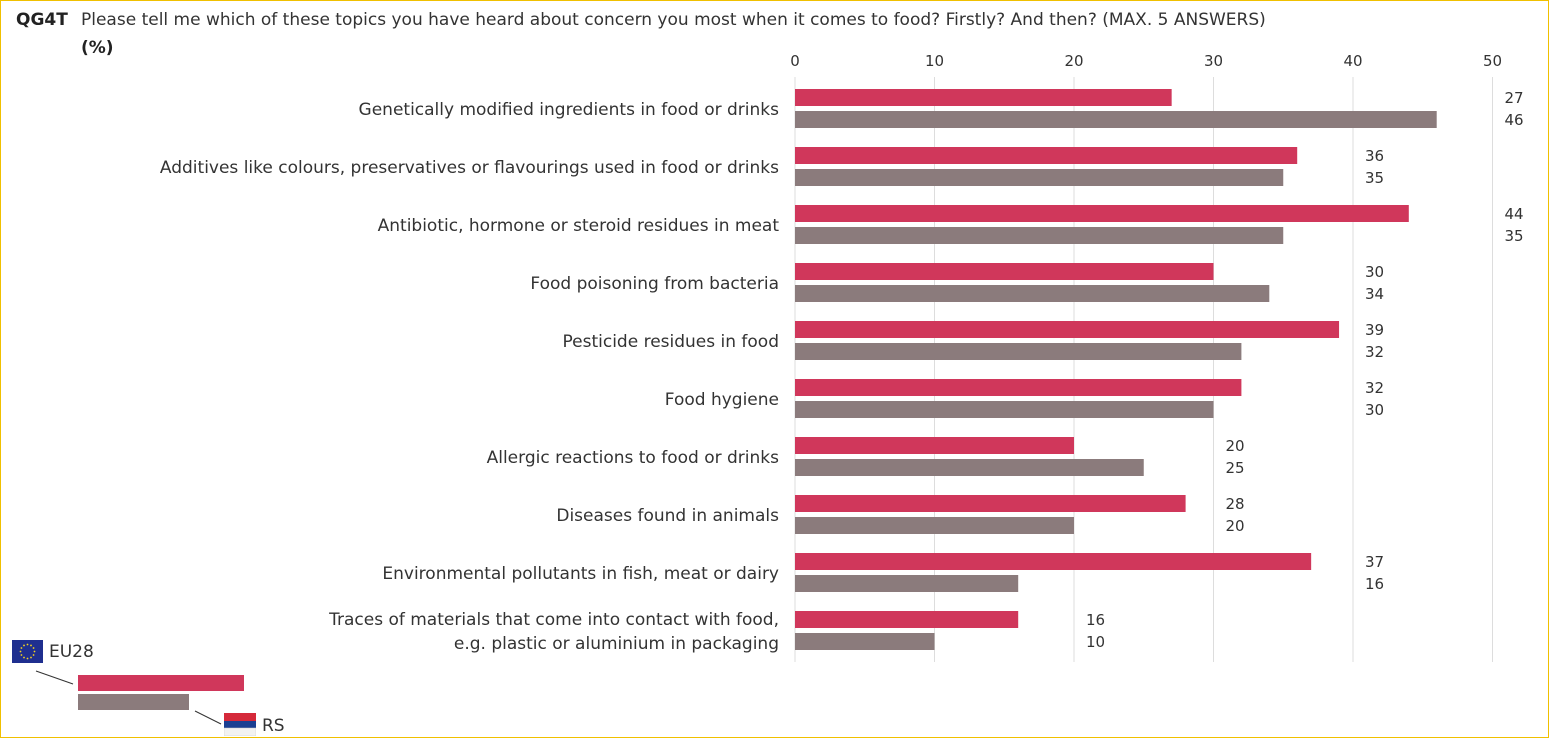 The height and width of the screenshot is (740, 1551). What do you see at coordinates (161, 683) in the screenshot?
I see `legend-eu28-swatch` at bounding box center [161, 683].